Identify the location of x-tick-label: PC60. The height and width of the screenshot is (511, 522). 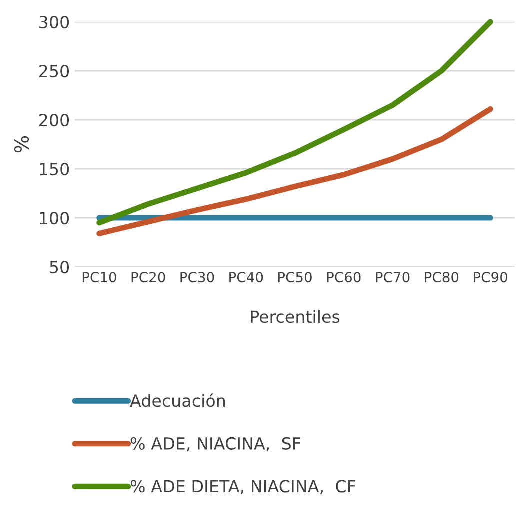
(344, 277).